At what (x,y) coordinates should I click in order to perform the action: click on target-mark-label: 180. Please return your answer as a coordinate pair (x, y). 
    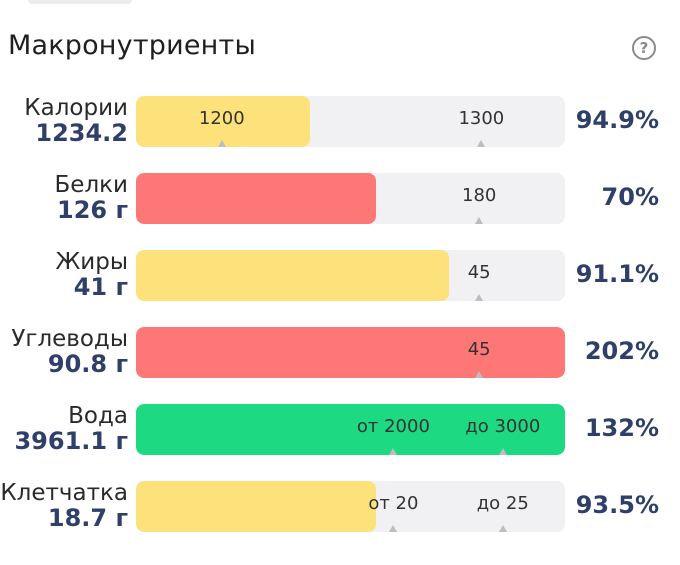
    Looking at the image, I should click on (479, 195).